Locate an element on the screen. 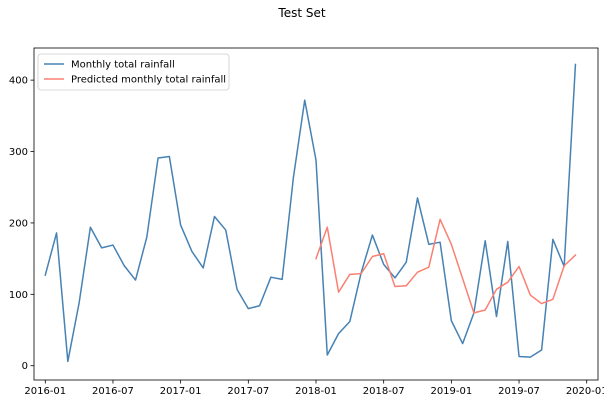 The height and width of the screenshot is (400, 604). legend-label-predicted-monthly-total-rainfall: Predicted monthly total rainfall is located at coordinates (148, 80).